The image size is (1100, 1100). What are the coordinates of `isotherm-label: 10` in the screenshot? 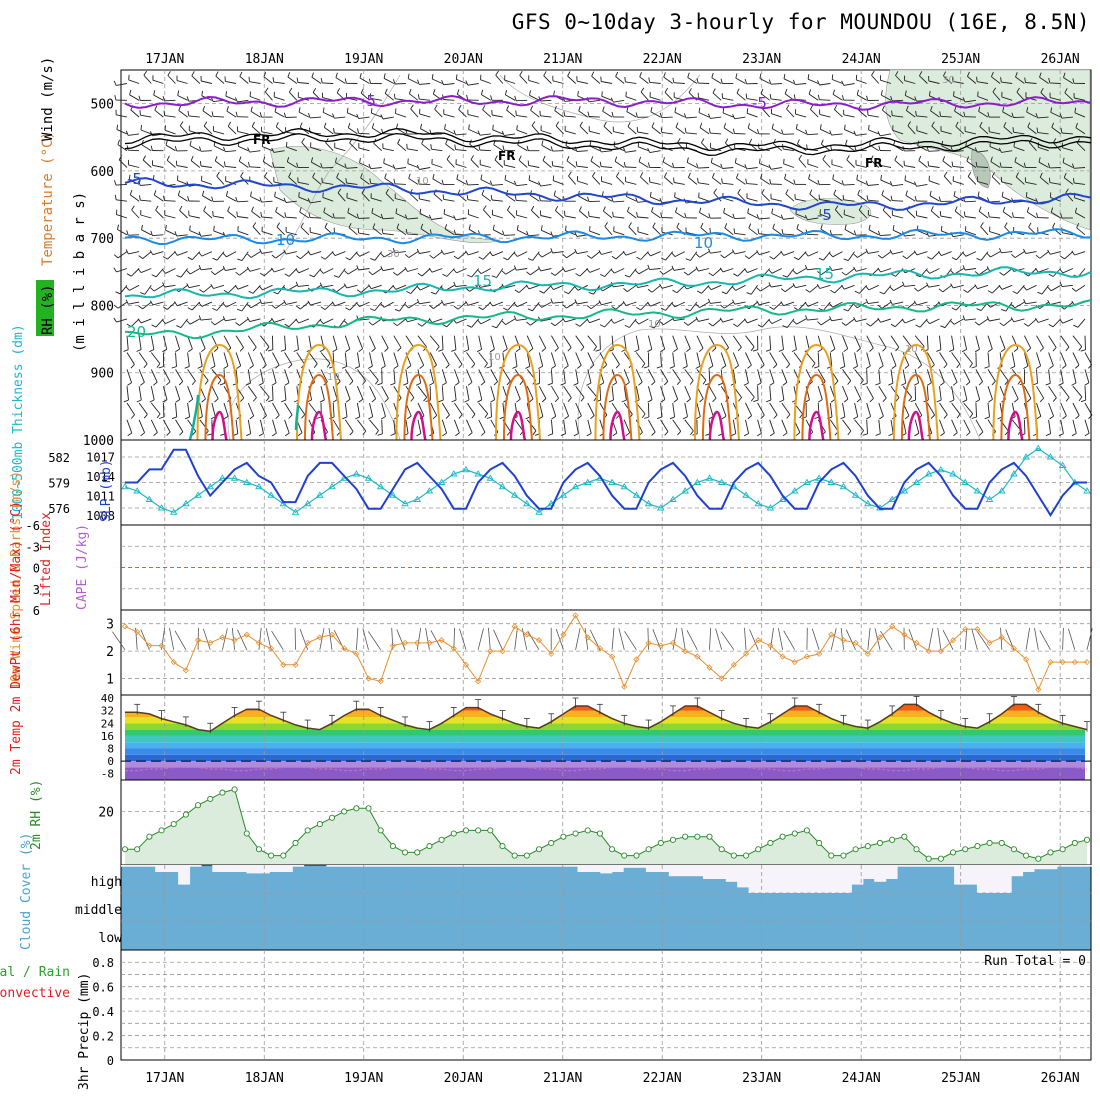 It's located at (285, 240).